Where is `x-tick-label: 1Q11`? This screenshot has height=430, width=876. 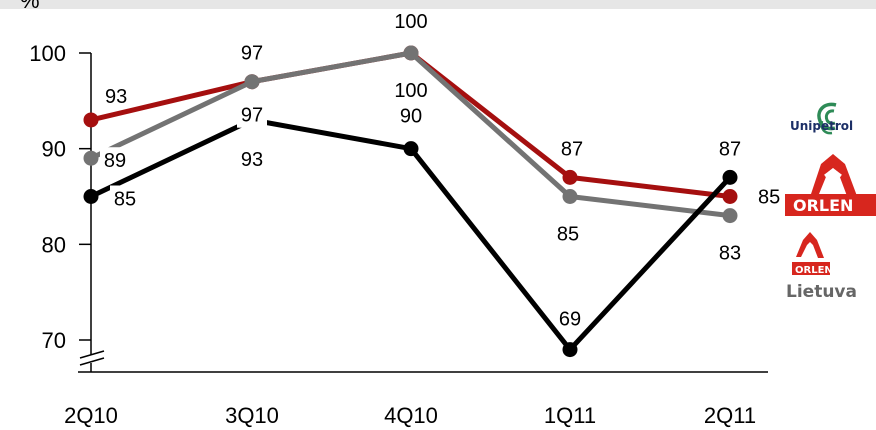
x-tick-label: 1Q11 is located at coordinates (570, 415).